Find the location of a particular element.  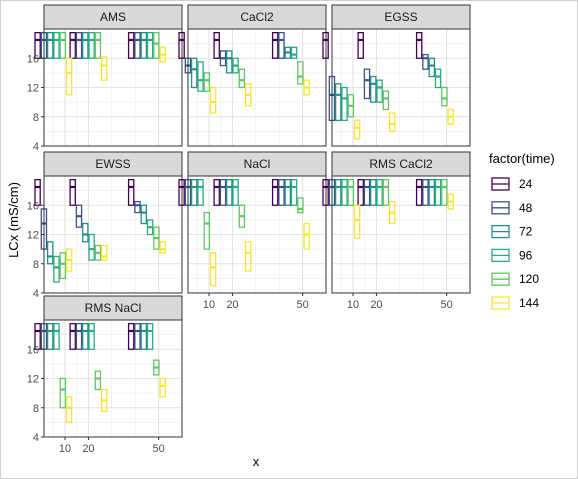

box-rms-nacl-t120-x45 is located at coordinates (156, 367).